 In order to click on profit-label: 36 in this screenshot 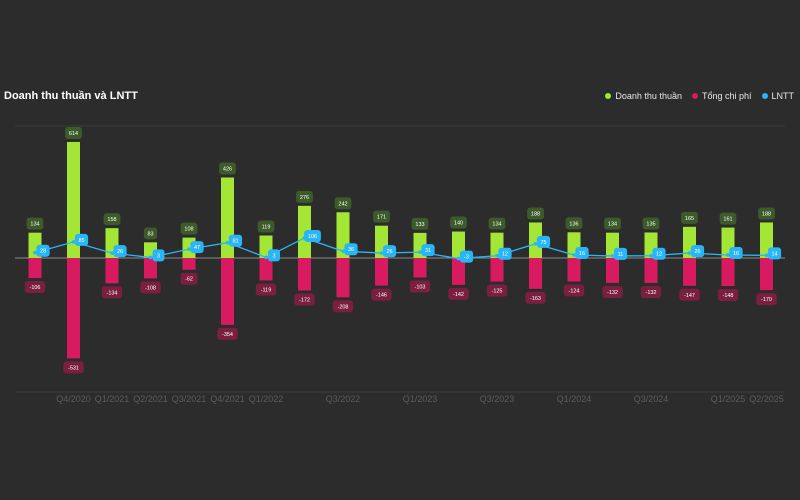, I will do `click(351, 250)`.